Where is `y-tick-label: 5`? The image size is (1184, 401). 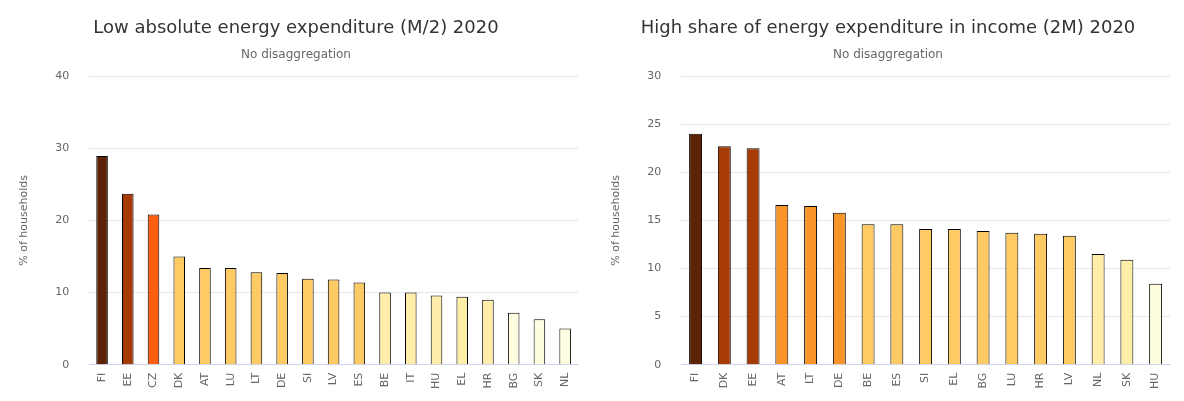
y-tick-label: 5 is located at coordinates (658, 316).